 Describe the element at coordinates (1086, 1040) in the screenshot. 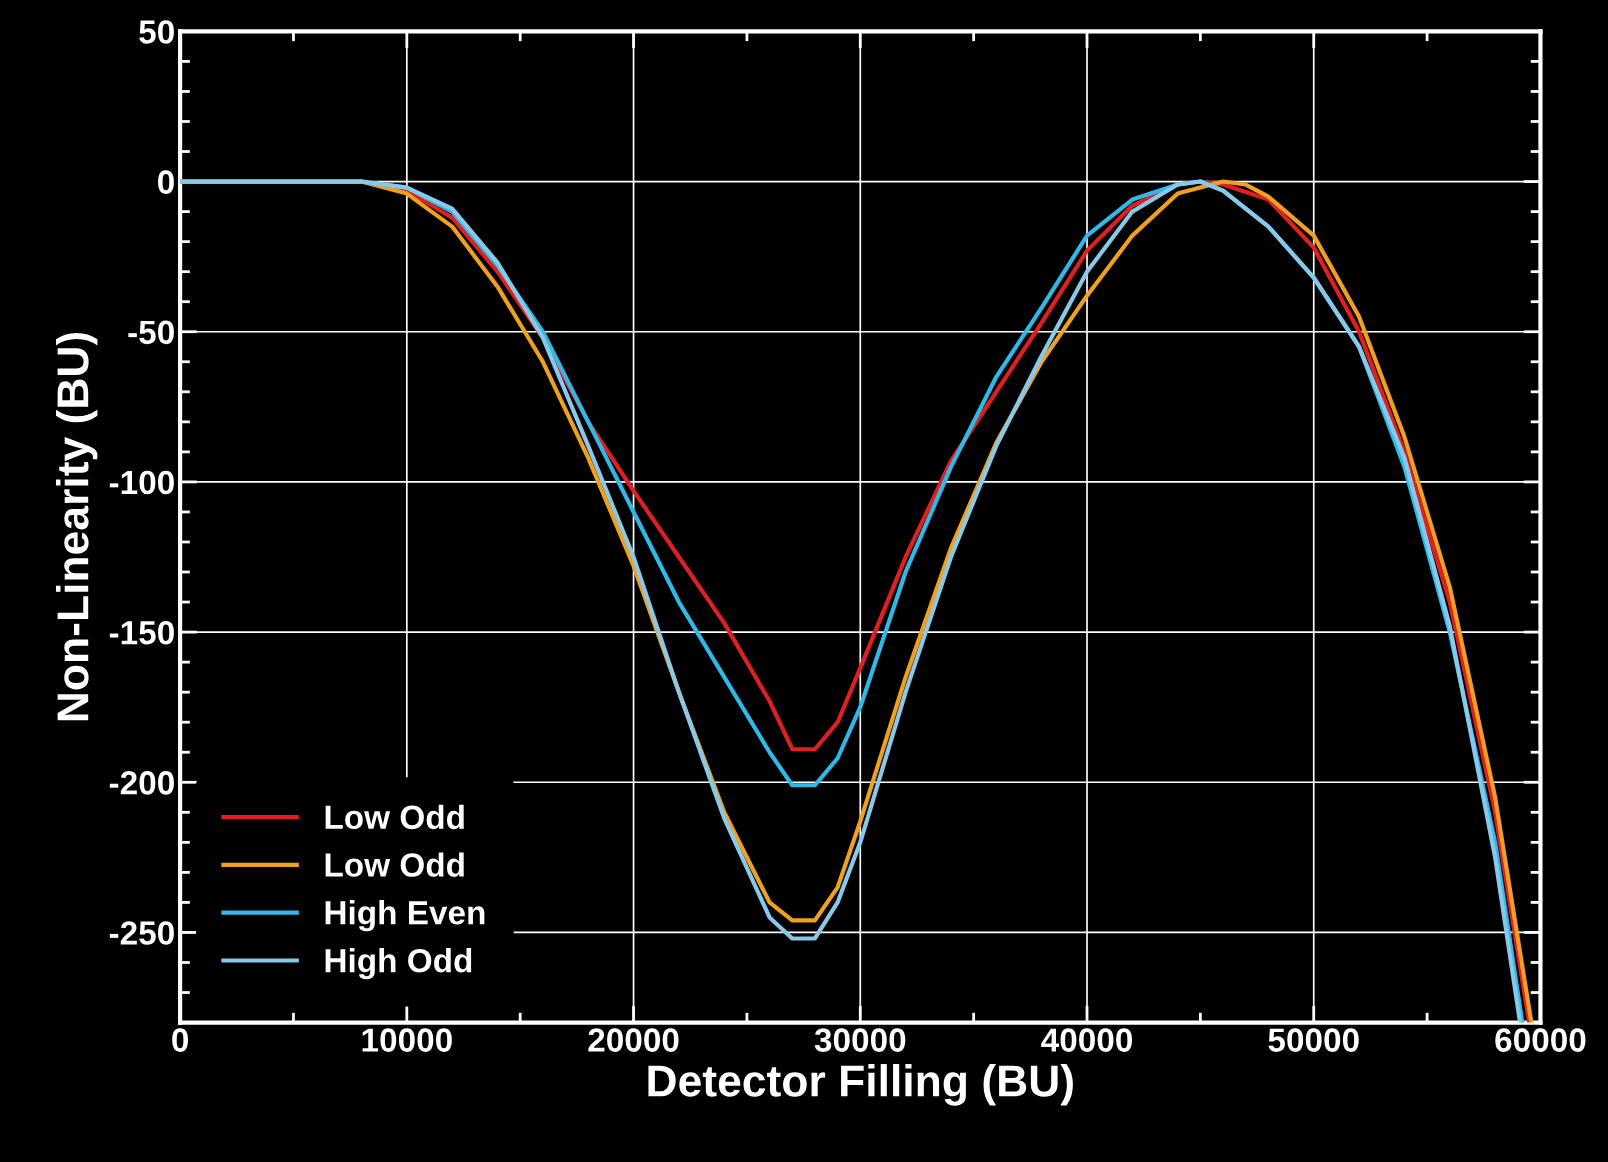

I see `x-tick-label: 40000` at that location.